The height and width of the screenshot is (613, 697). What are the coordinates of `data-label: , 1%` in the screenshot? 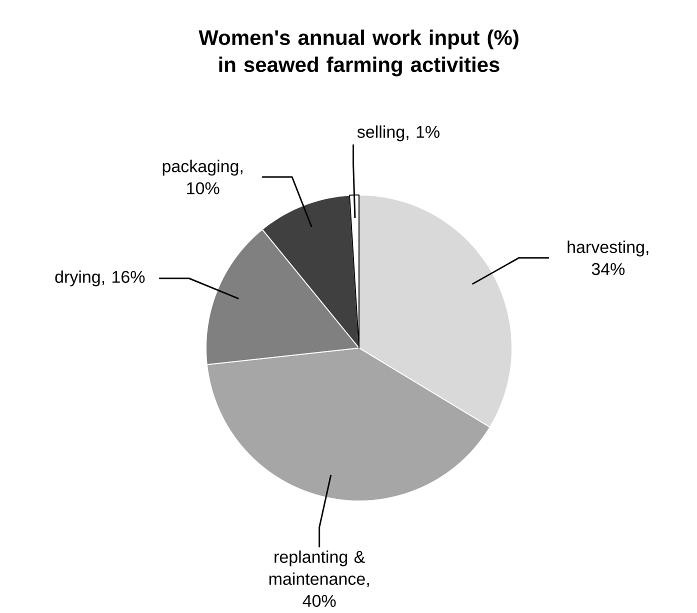 It's located at (423, 133).